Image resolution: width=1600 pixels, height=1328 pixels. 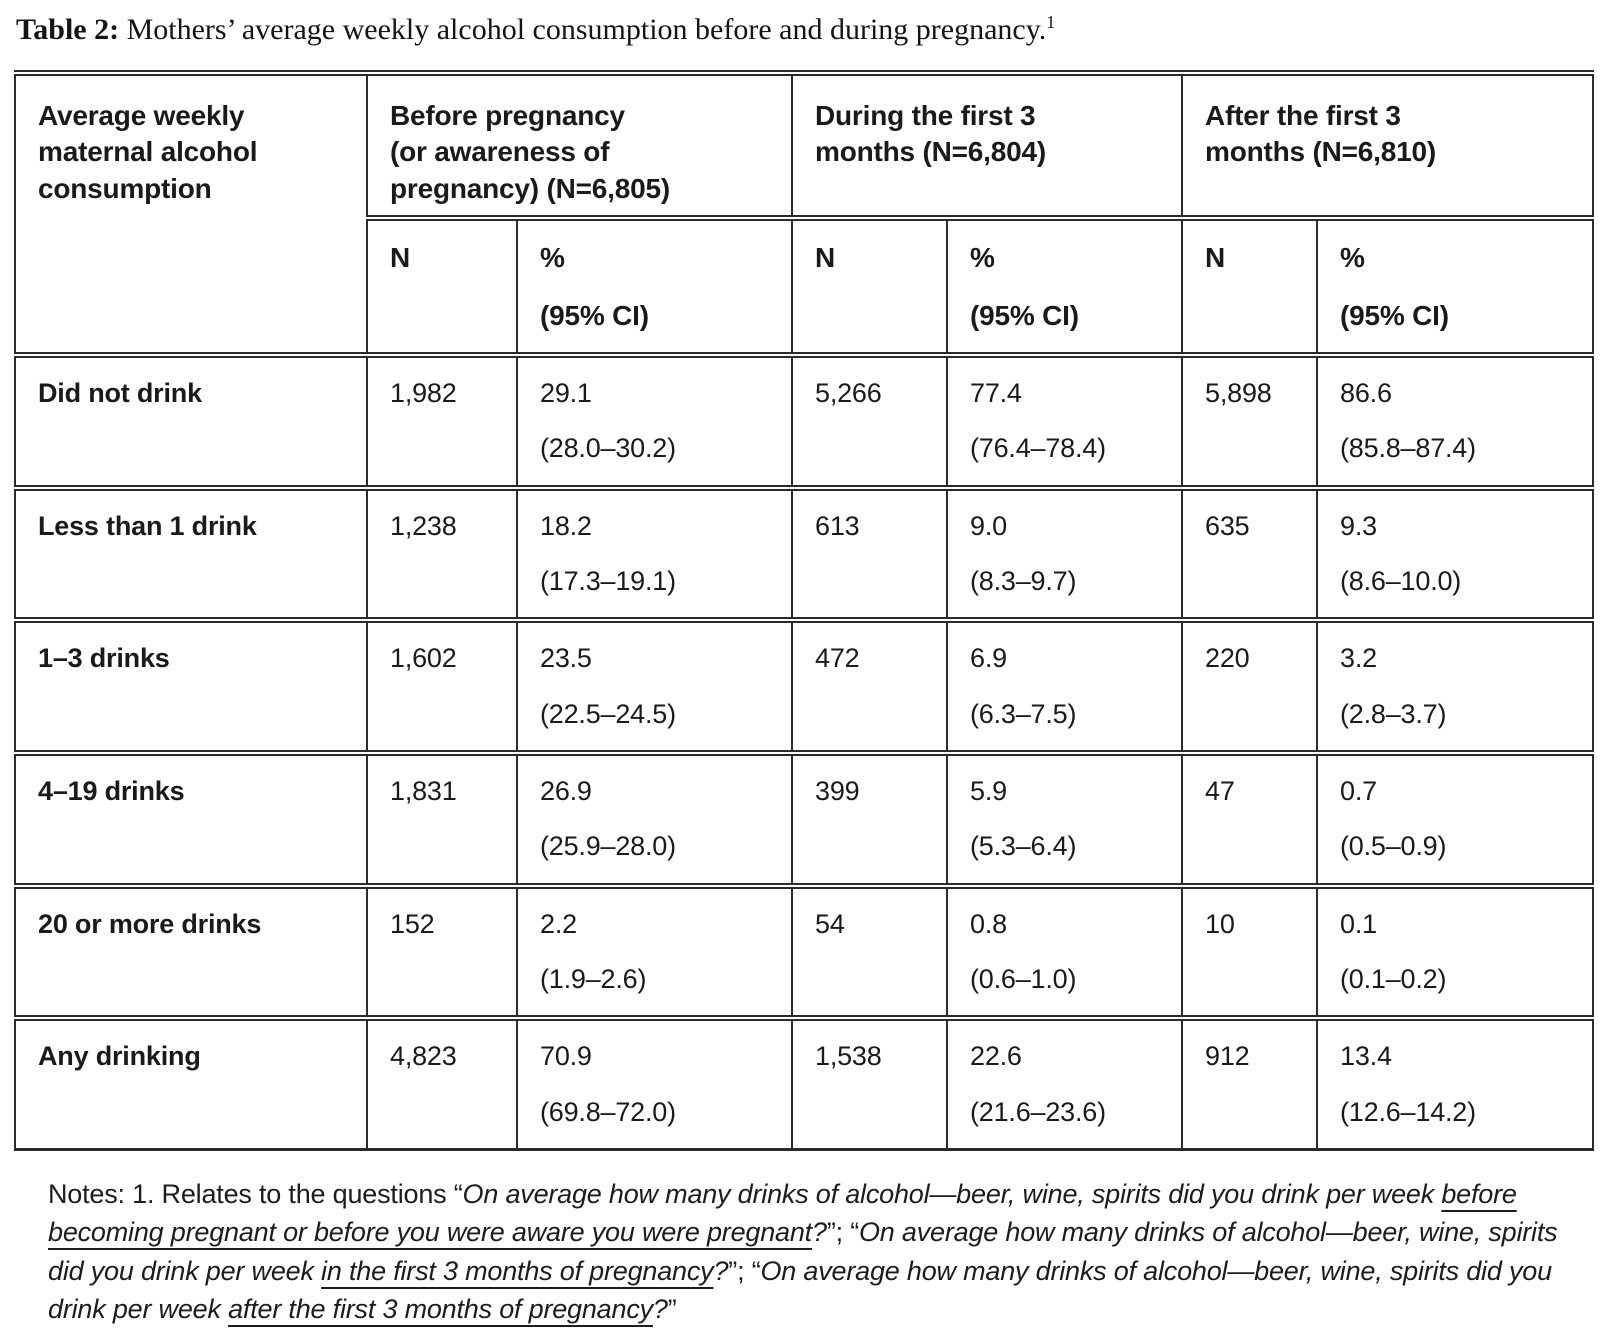 I want to click on subheader-n-before: N, so click(x=442, y=285).